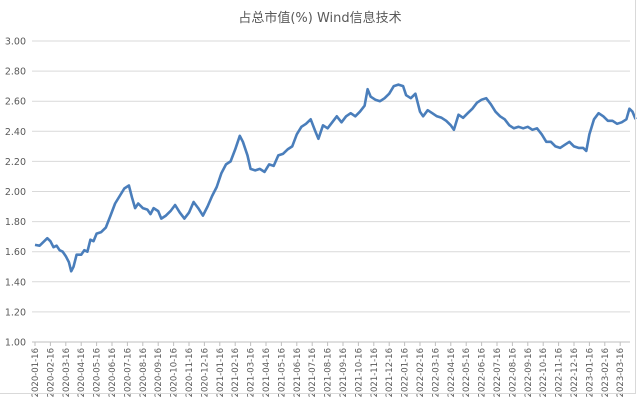 This screenshot has height=404, width=640. Describe the element at coordinates (483, 372) in the screenshot. I see `x-tick-label: 2022-06-16` at that location.